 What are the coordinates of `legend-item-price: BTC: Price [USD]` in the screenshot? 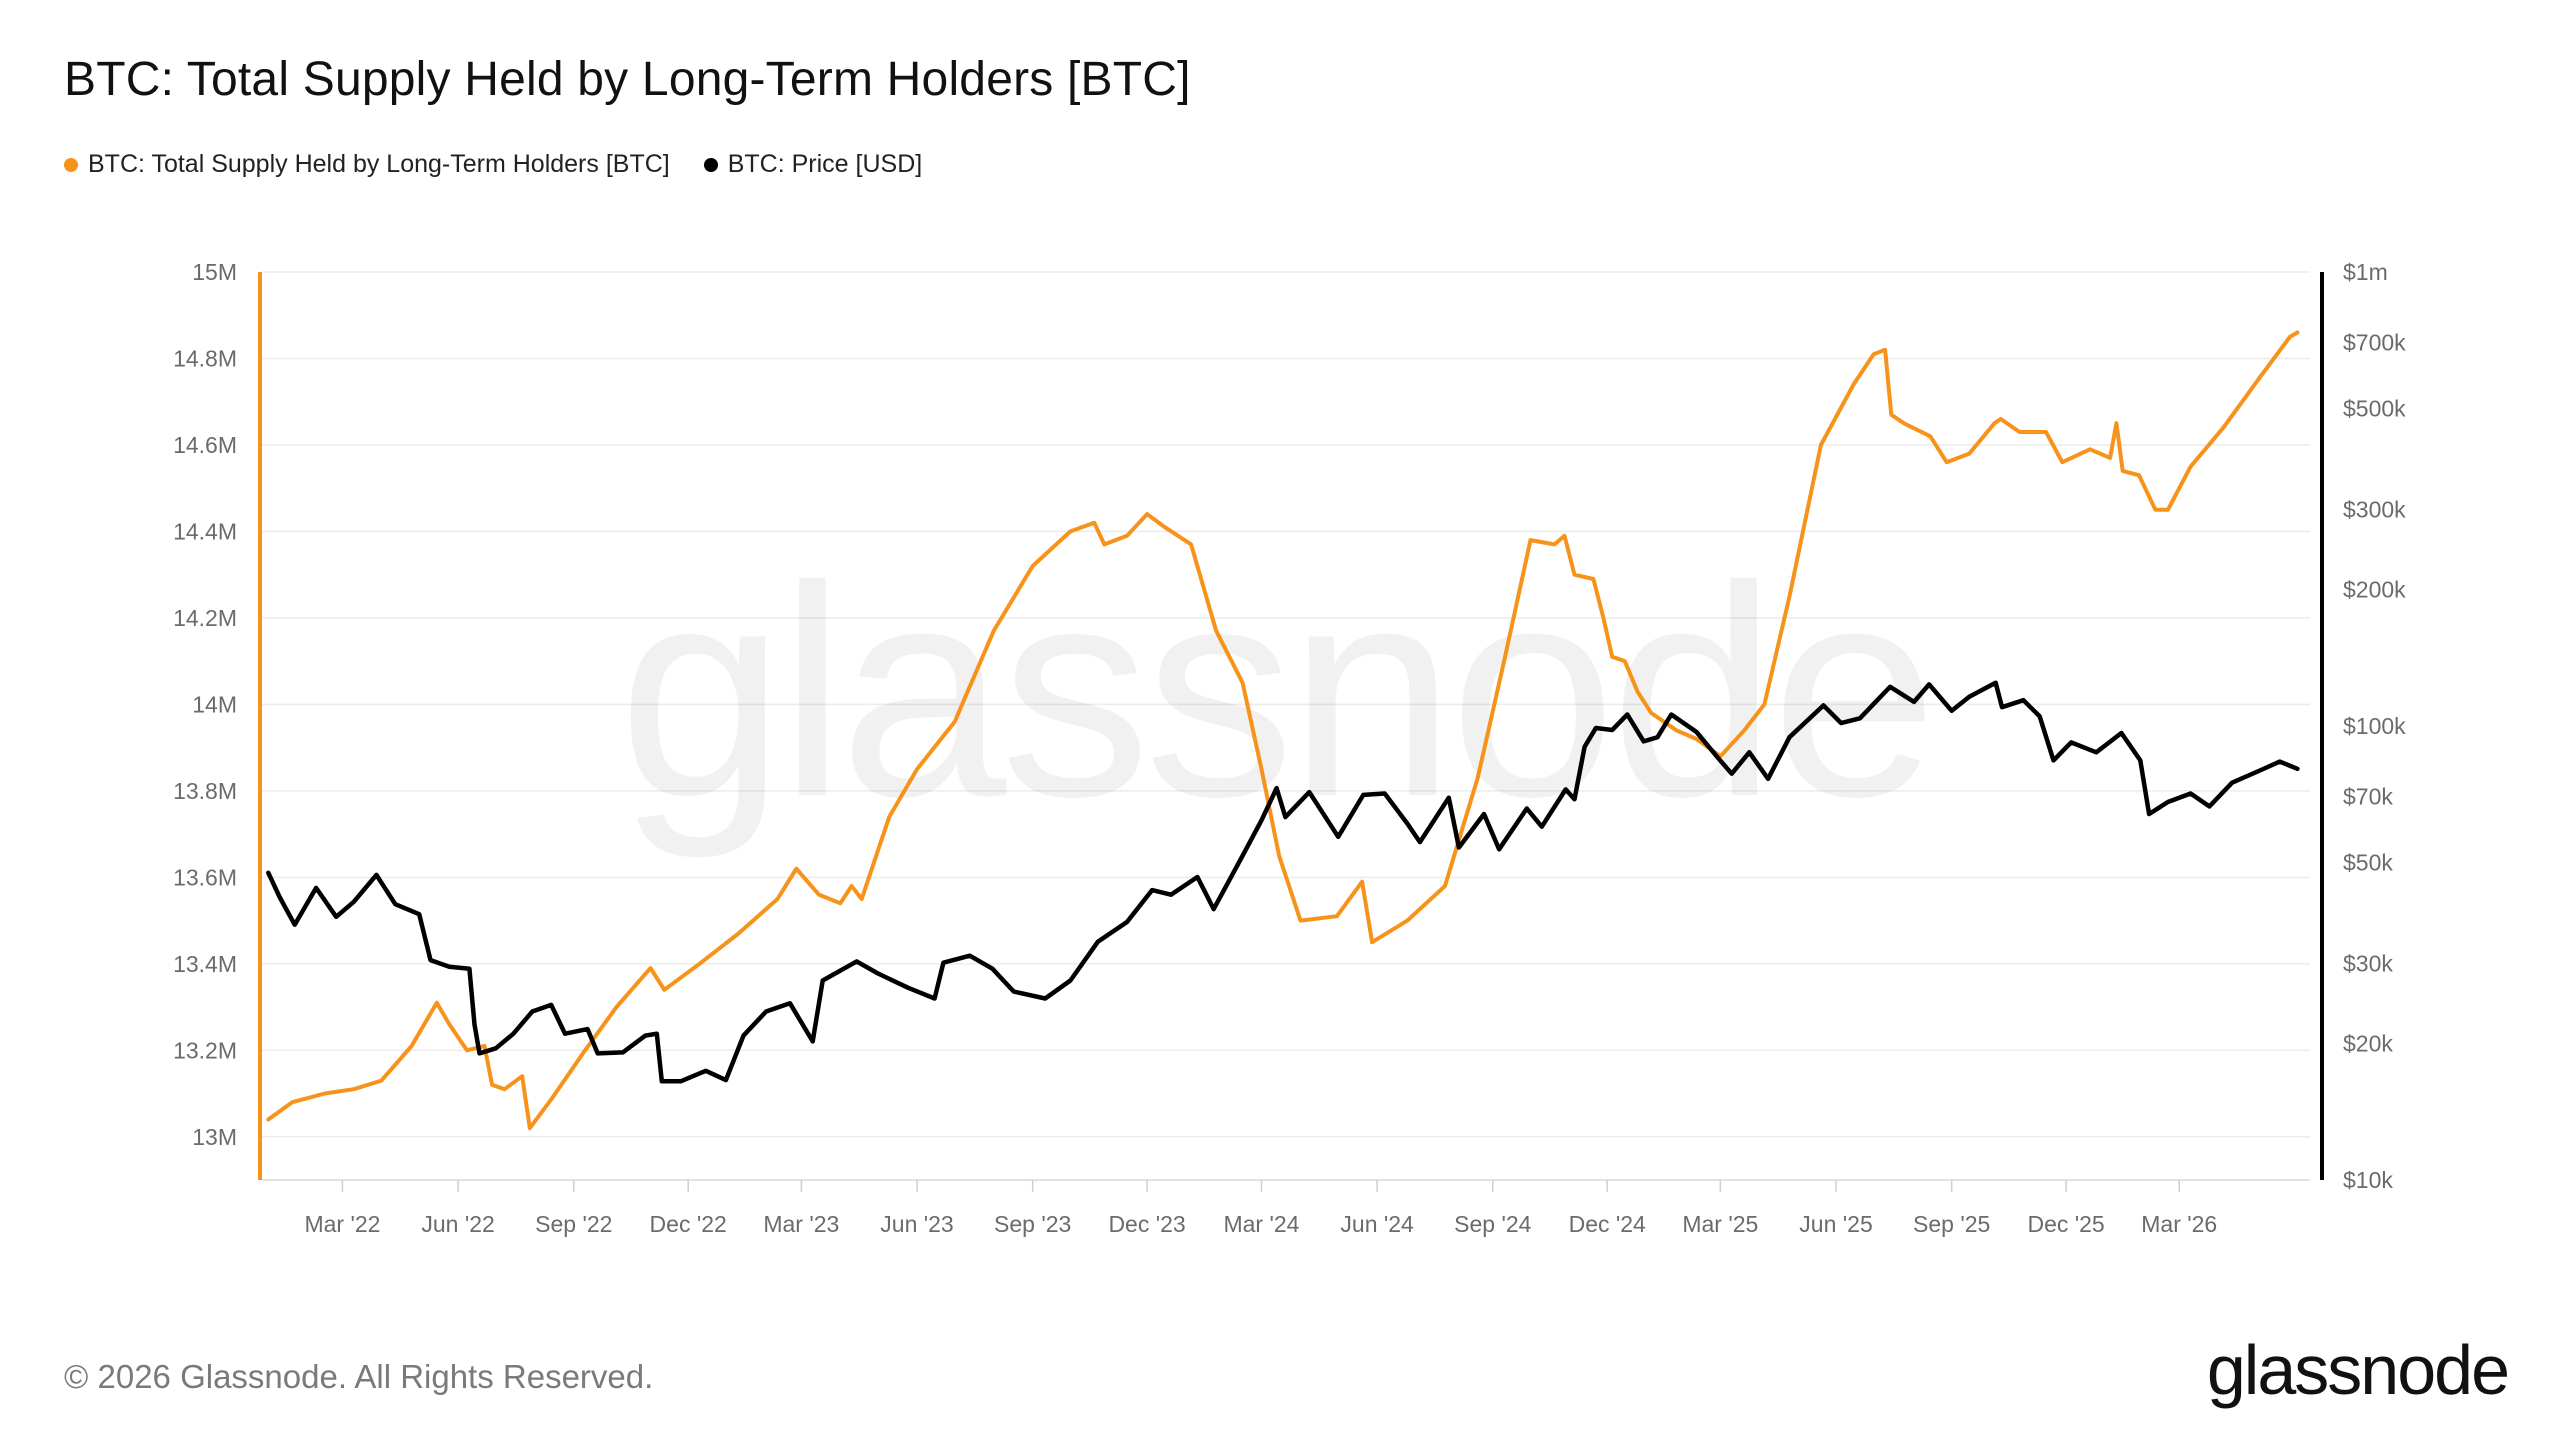 It's located at (813, 164).